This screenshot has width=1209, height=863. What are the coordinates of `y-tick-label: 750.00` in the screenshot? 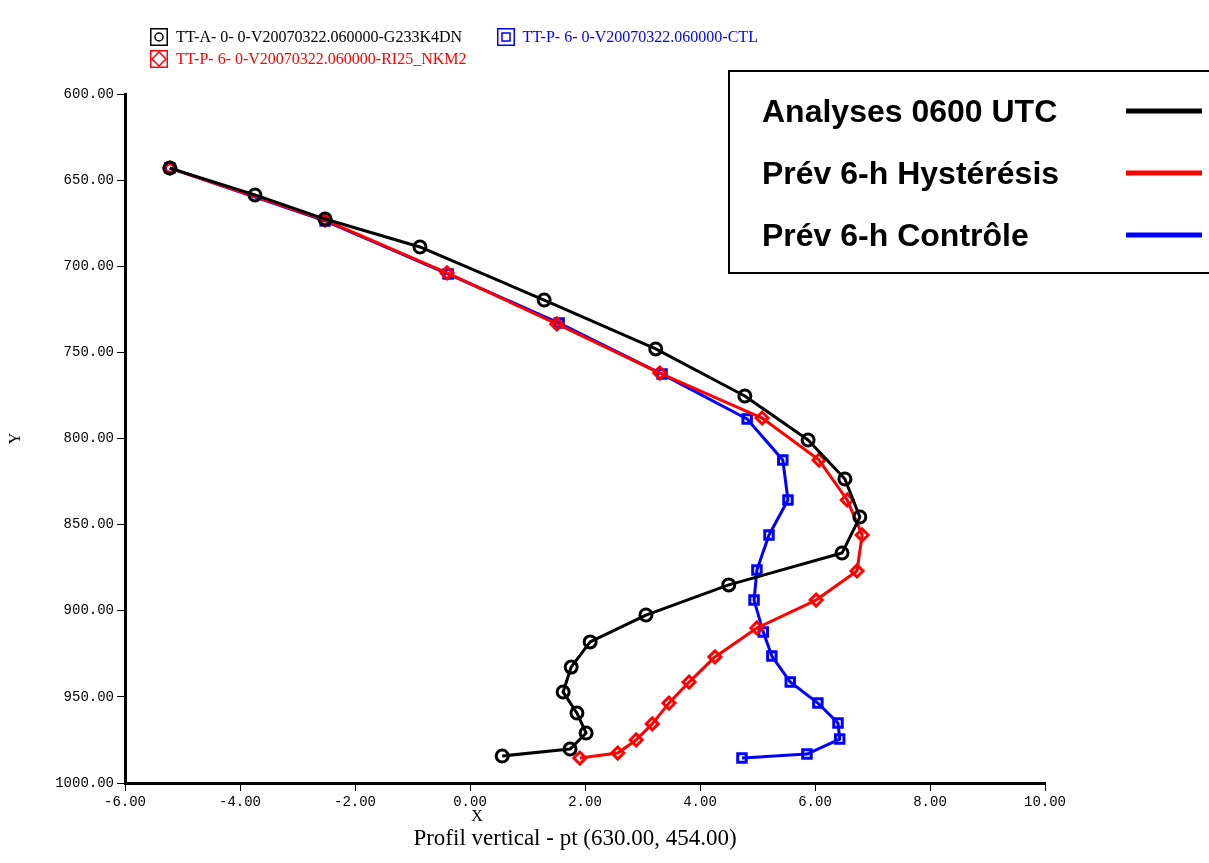 It's located at (88, 352).